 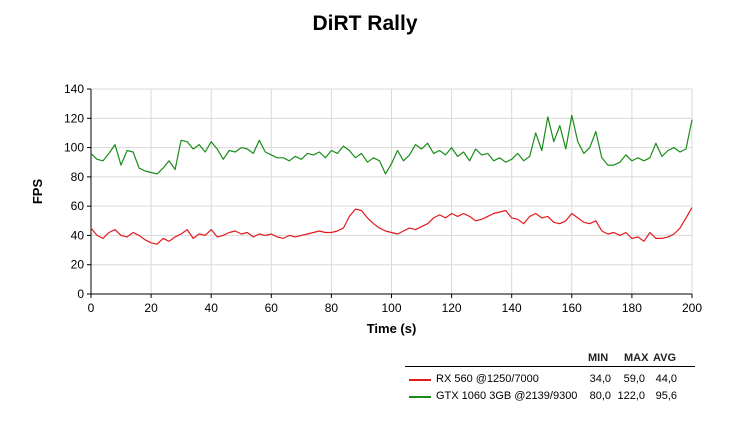 What do you see at coordinates (272, 308) in the screenshot?
I see `x-tick-label: 60` at bounding box center [272, 308].